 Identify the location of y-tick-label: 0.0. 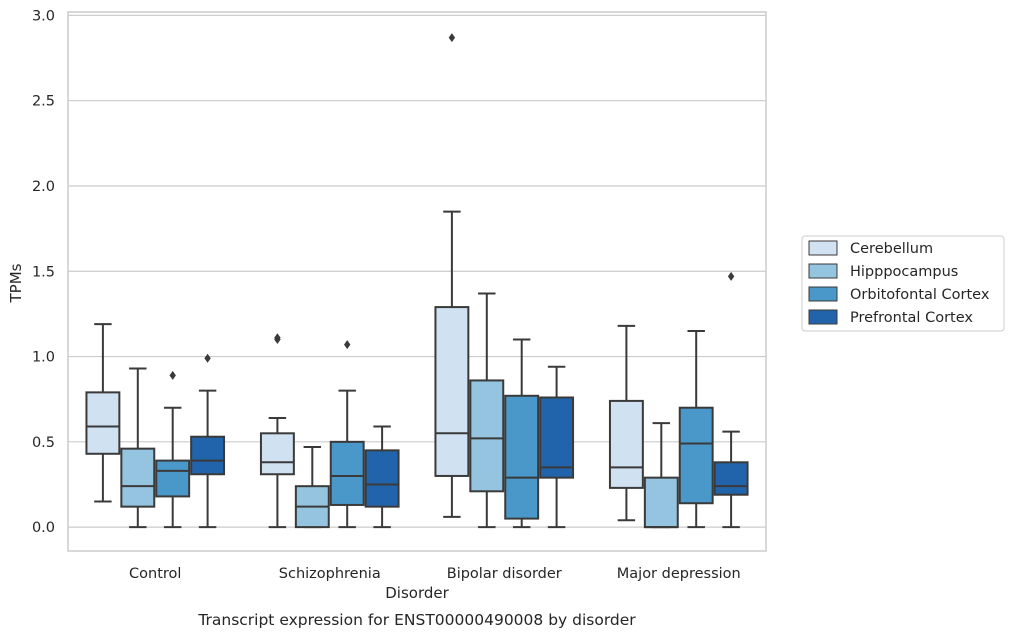
(43, 528).